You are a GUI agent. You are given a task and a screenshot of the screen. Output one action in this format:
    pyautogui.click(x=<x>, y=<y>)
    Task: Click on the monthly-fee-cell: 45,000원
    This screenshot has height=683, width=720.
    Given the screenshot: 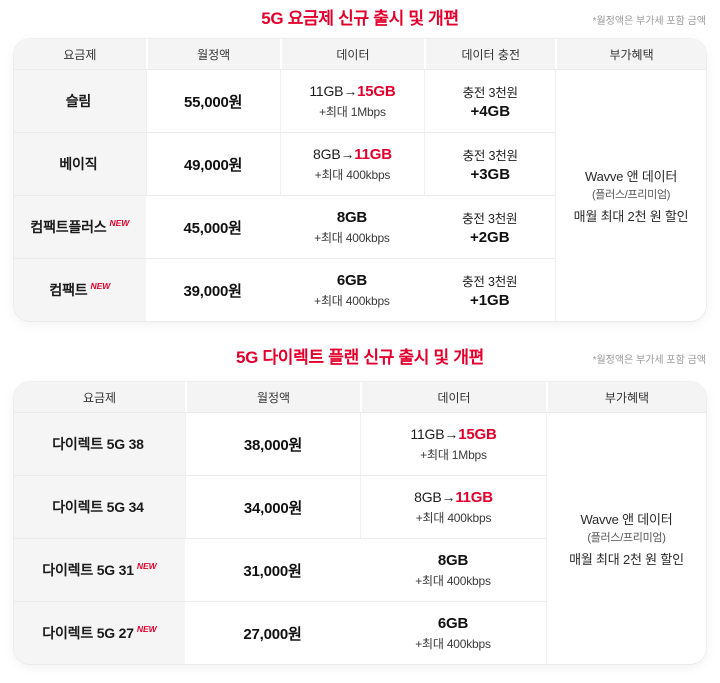 What is the action you would take?
    pyautogui.click(x=212, y=226)
    